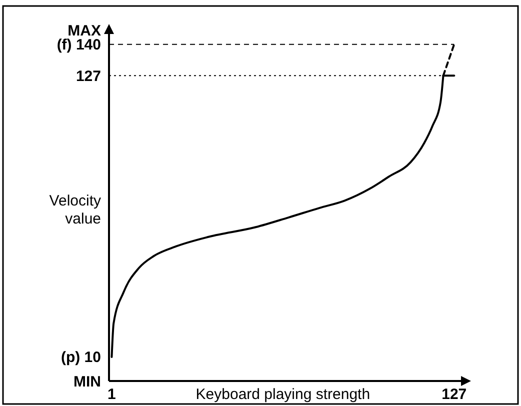  Describe the element at coordinates (84, 31) in the screenshot. I see `y-tick-label: MAX` at that location.